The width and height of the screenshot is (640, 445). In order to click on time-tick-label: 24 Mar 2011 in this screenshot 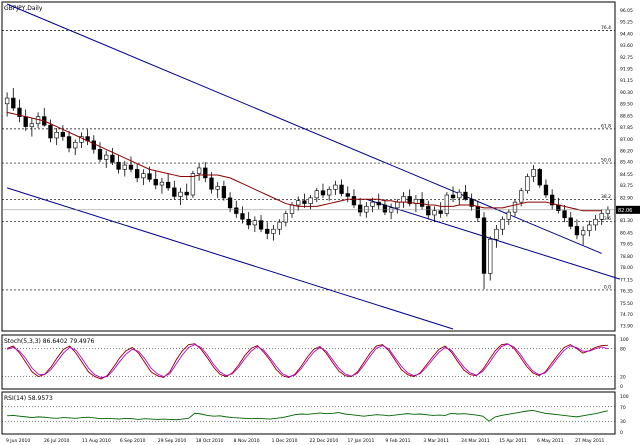, I will do `click(475, 441)`.